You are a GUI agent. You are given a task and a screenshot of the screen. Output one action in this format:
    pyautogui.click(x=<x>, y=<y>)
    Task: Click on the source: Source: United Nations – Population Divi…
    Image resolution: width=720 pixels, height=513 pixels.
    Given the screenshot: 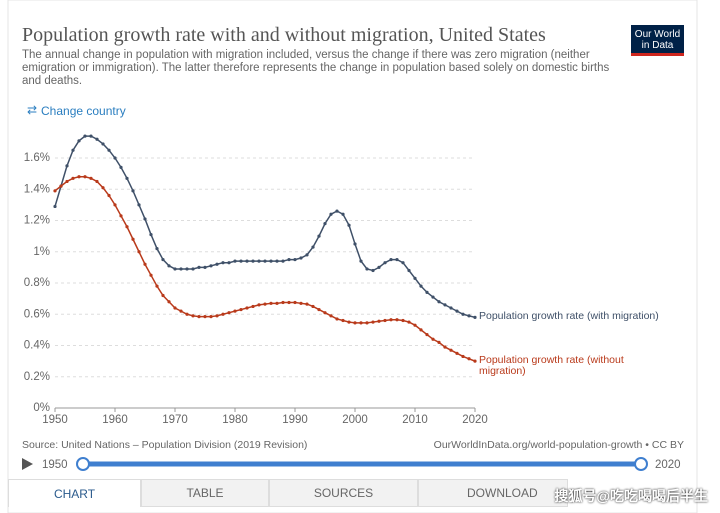 What is the action you would take?
    pyautogui.click(x=165, y=445)
    